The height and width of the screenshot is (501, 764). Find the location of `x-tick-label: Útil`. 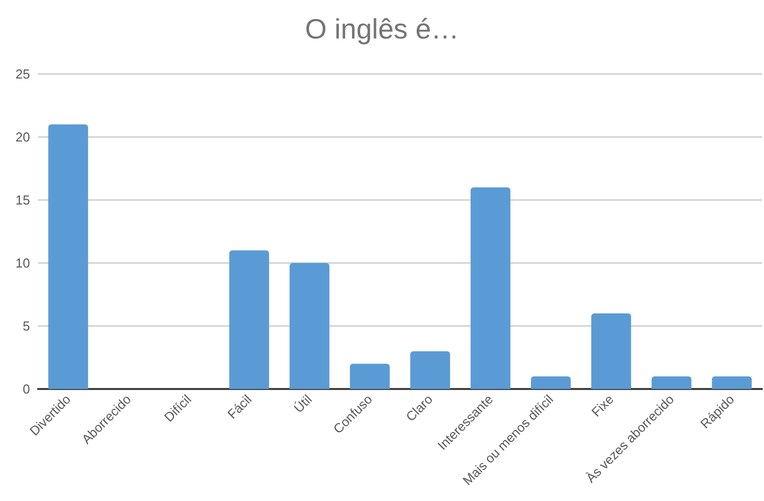

x-tick-label: Útil is located at coordinates (302, 404).